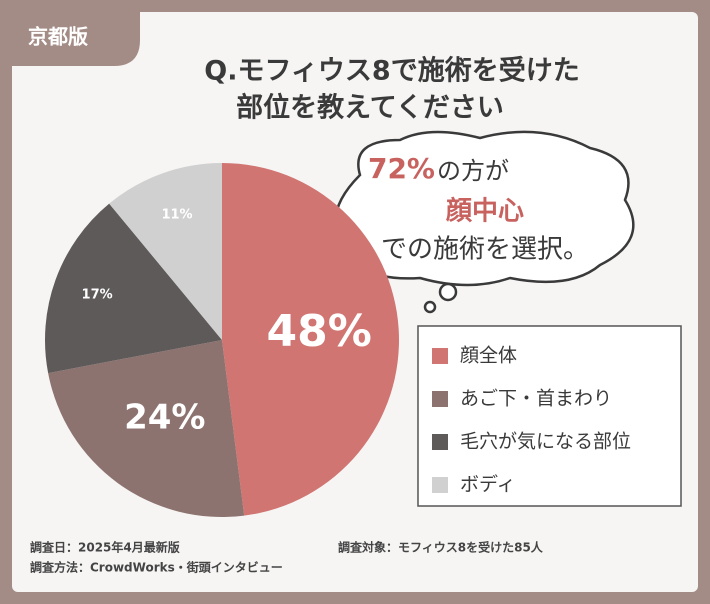 The image size is (710, 604). I want to click on data-label: 24%, so click(164, 417).